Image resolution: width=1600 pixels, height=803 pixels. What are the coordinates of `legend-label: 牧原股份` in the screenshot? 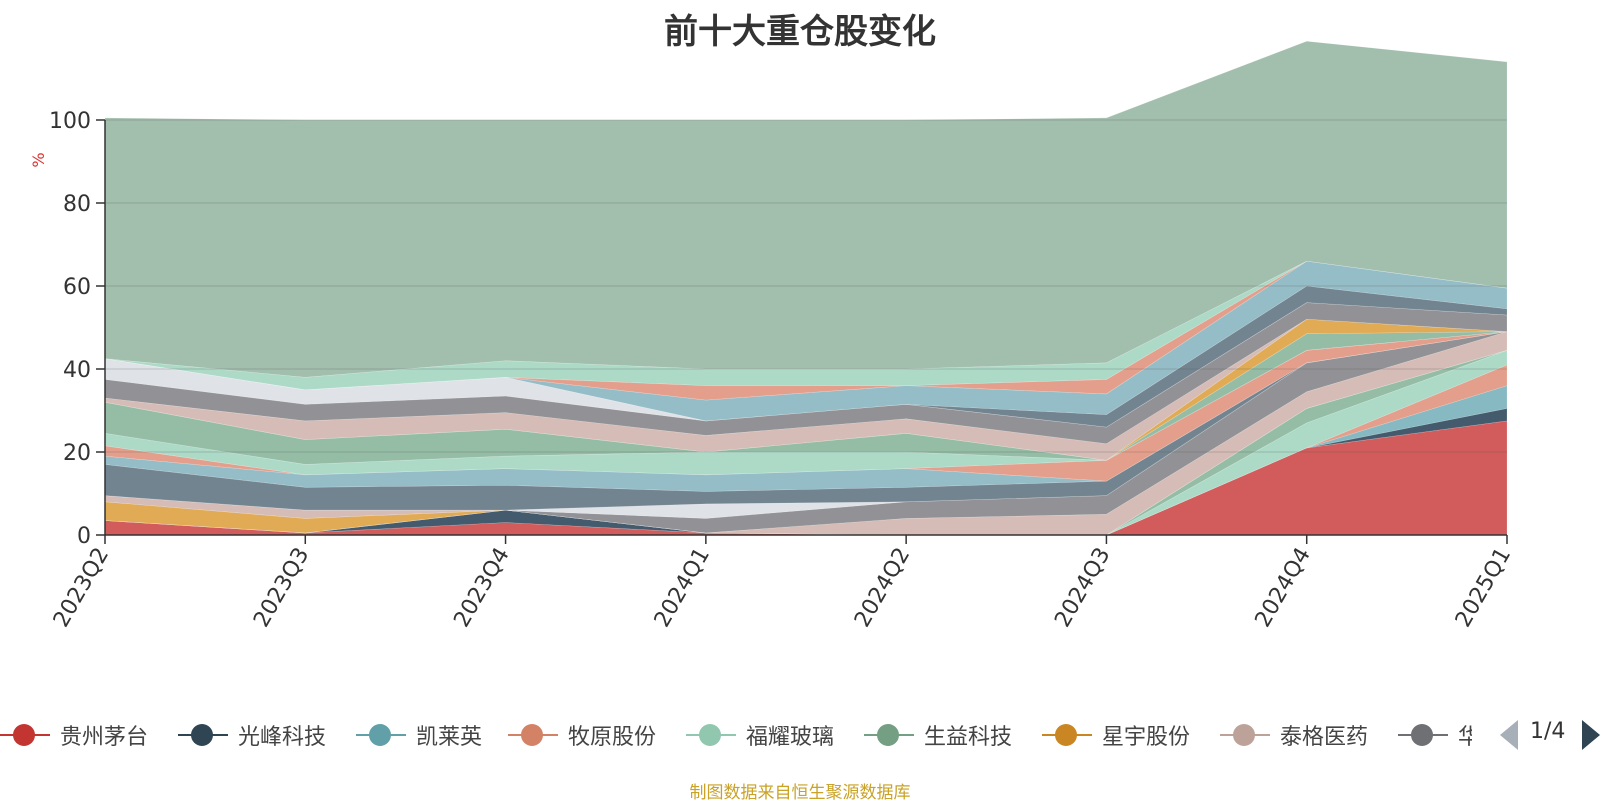 It's located at (612, 737).